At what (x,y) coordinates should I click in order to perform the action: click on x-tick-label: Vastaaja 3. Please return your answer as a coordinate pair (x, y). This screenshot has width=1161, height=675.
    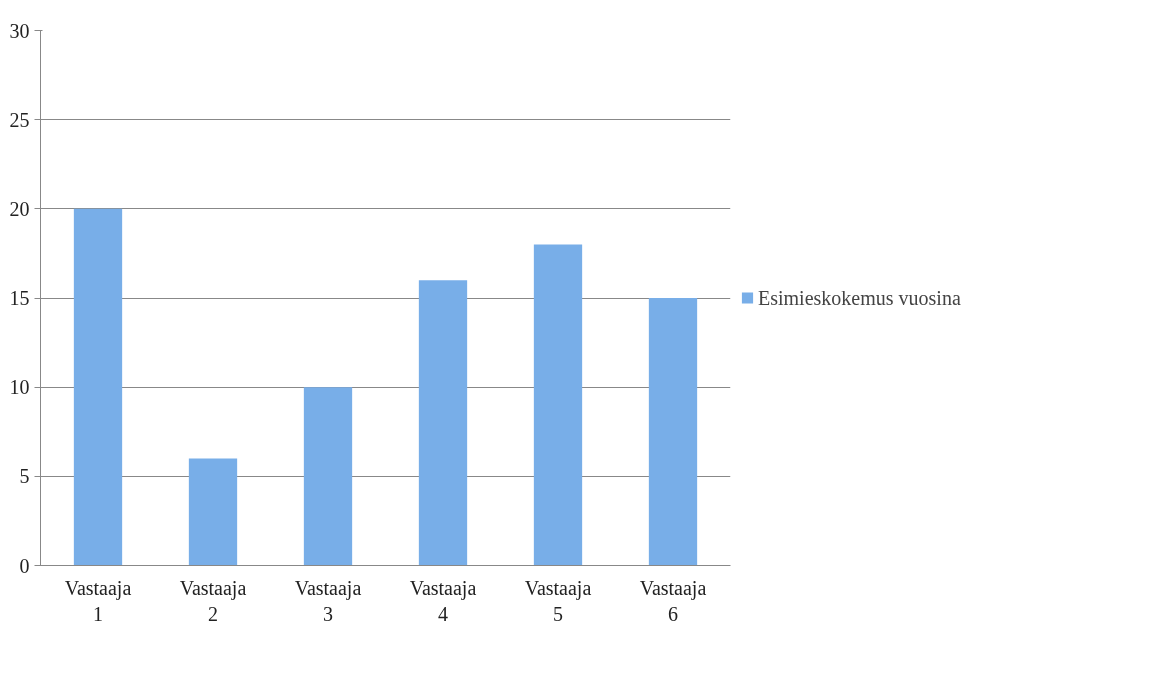
    Looking at the image, I should click on (328, 600).